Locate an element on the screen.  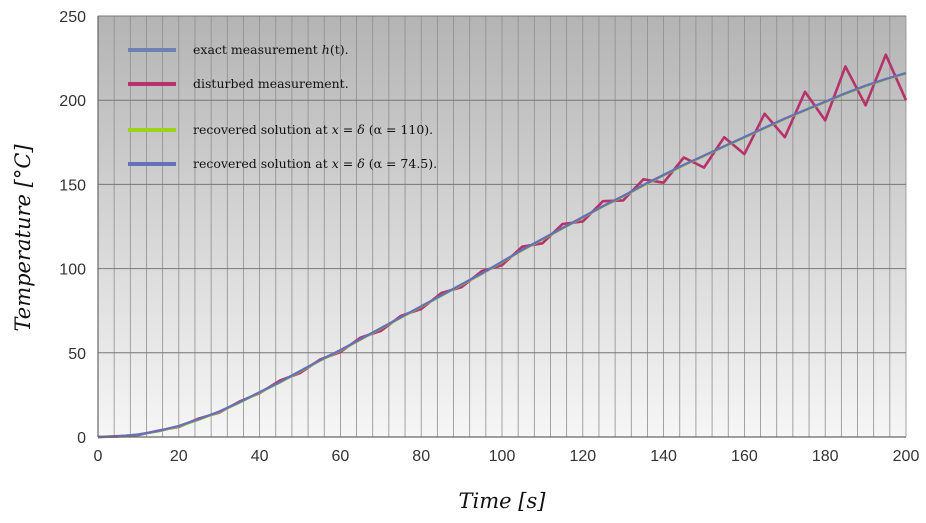
legend-label: exact measurement h(t). is located at coordinates (271, 49).